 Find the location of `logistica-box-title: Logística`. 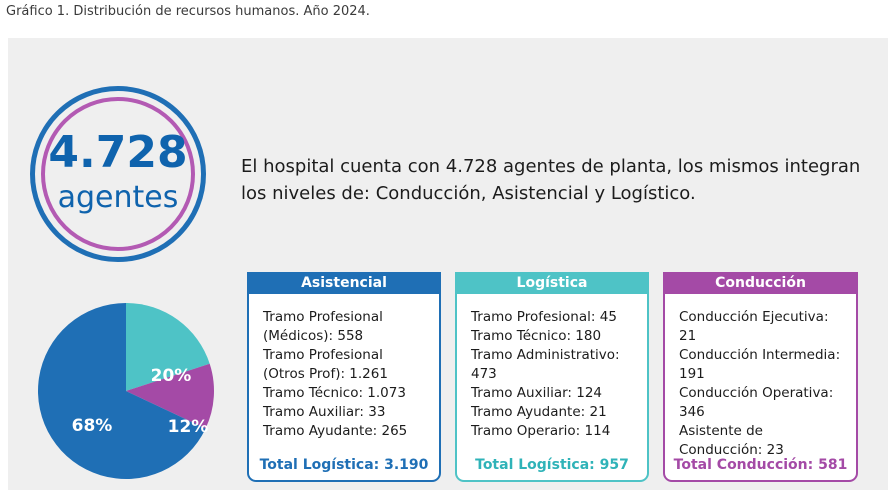

logistica-box-title: Logística is located at coordinates (552, 283).